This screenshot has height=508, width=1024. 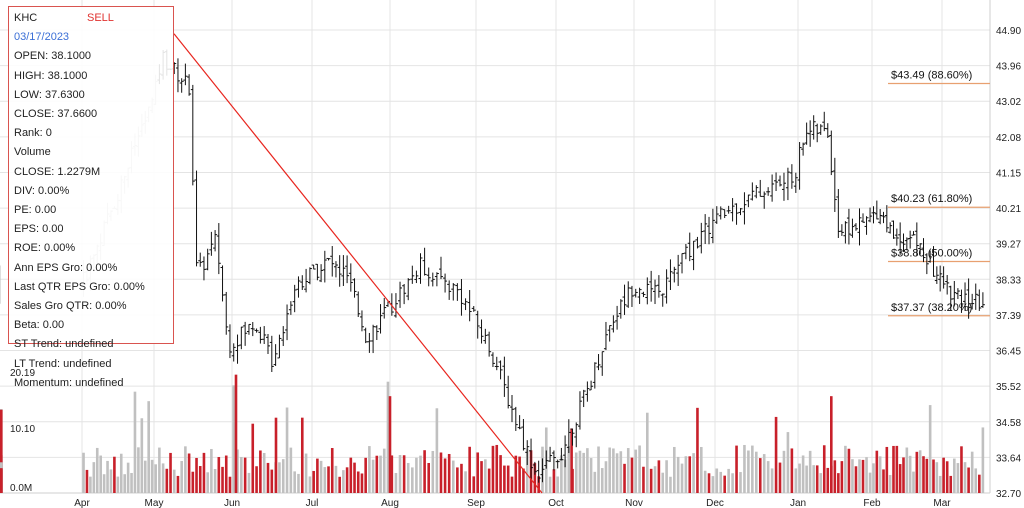 I want to click on volume-tick-label: 20.19, so click(x=22, y=373).